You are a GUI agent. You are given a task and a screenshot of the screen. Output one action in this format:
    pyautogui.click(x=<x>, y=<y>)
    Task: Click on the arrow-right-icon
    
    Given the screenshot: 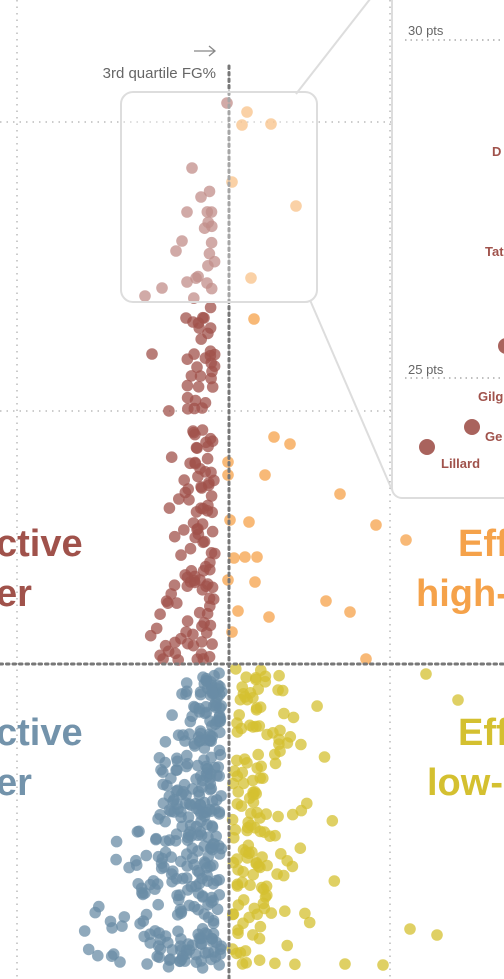 What is the action you would take?
    pyautogui.click(x=205, y=51)
    